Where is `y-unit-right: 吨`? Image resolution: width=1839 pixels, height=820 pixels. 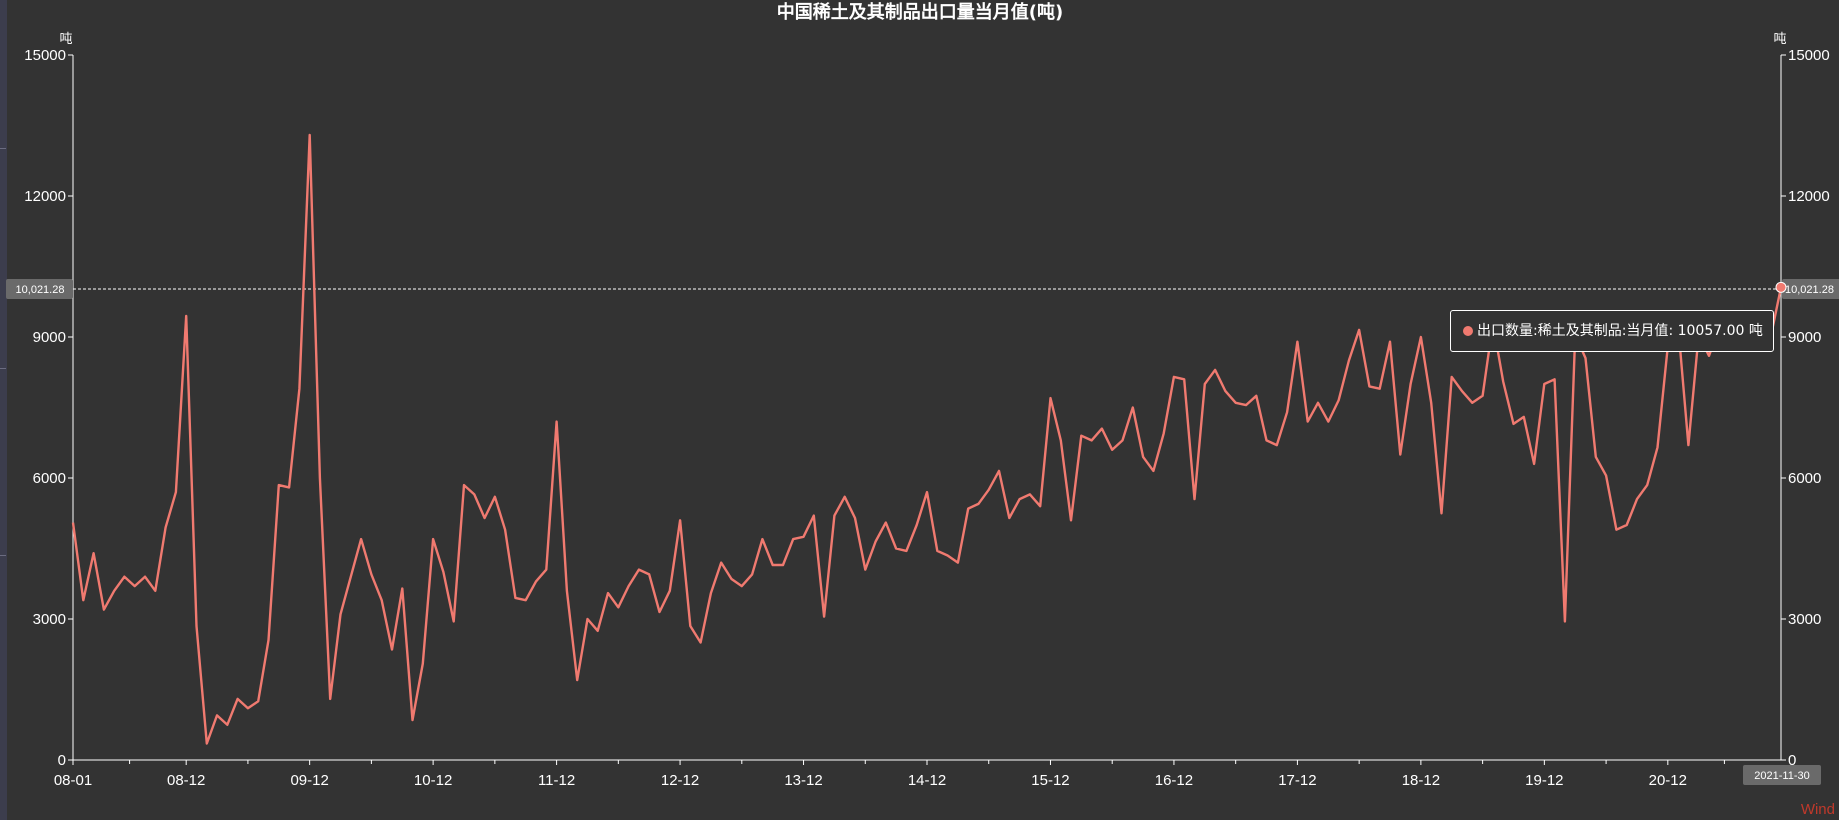
y-unit-right: 吨 is located at coordinates (1779, 39).